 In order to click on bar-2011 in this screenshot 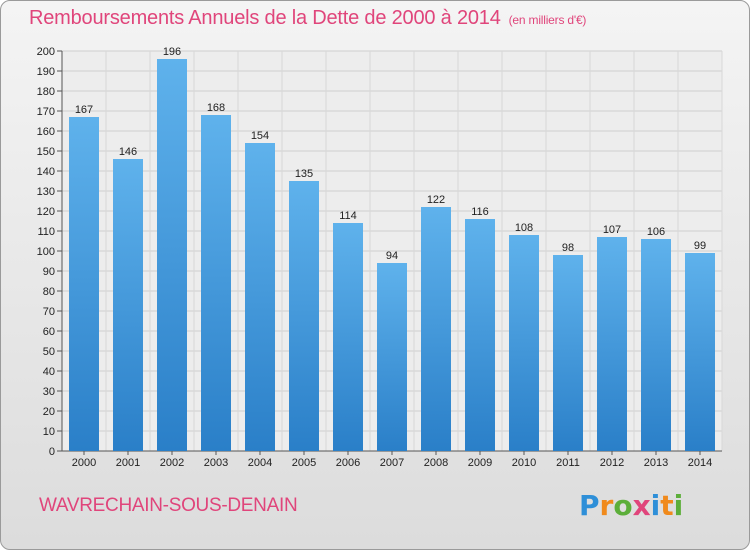, I will do `click(568, 353)`.